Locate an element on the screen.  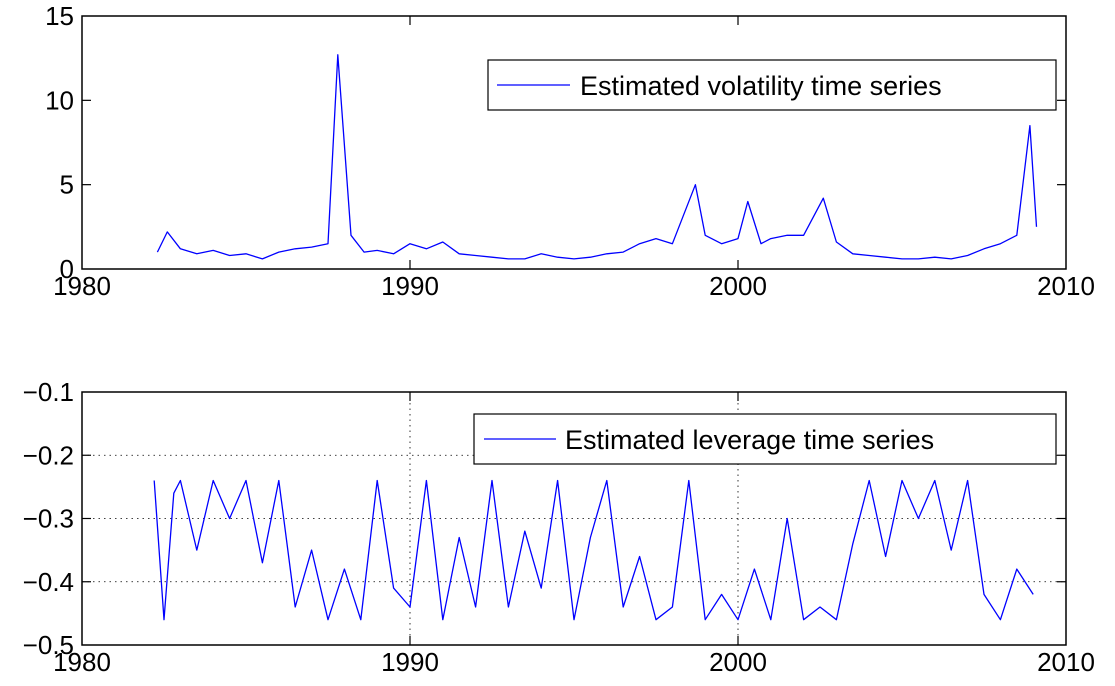
volatility-x-tick-label: 2000 is located at coordinates (738, 286).